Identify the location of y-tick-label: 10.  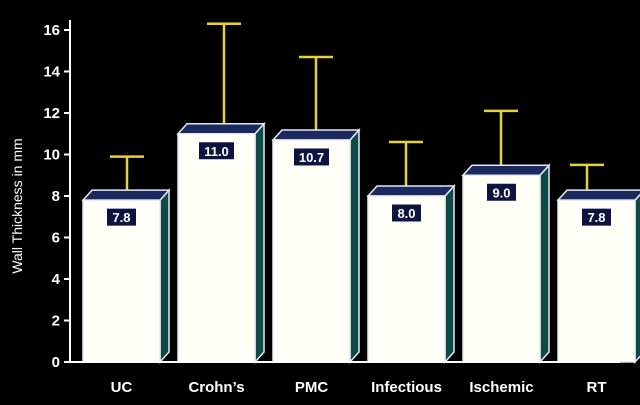
(51, 155).